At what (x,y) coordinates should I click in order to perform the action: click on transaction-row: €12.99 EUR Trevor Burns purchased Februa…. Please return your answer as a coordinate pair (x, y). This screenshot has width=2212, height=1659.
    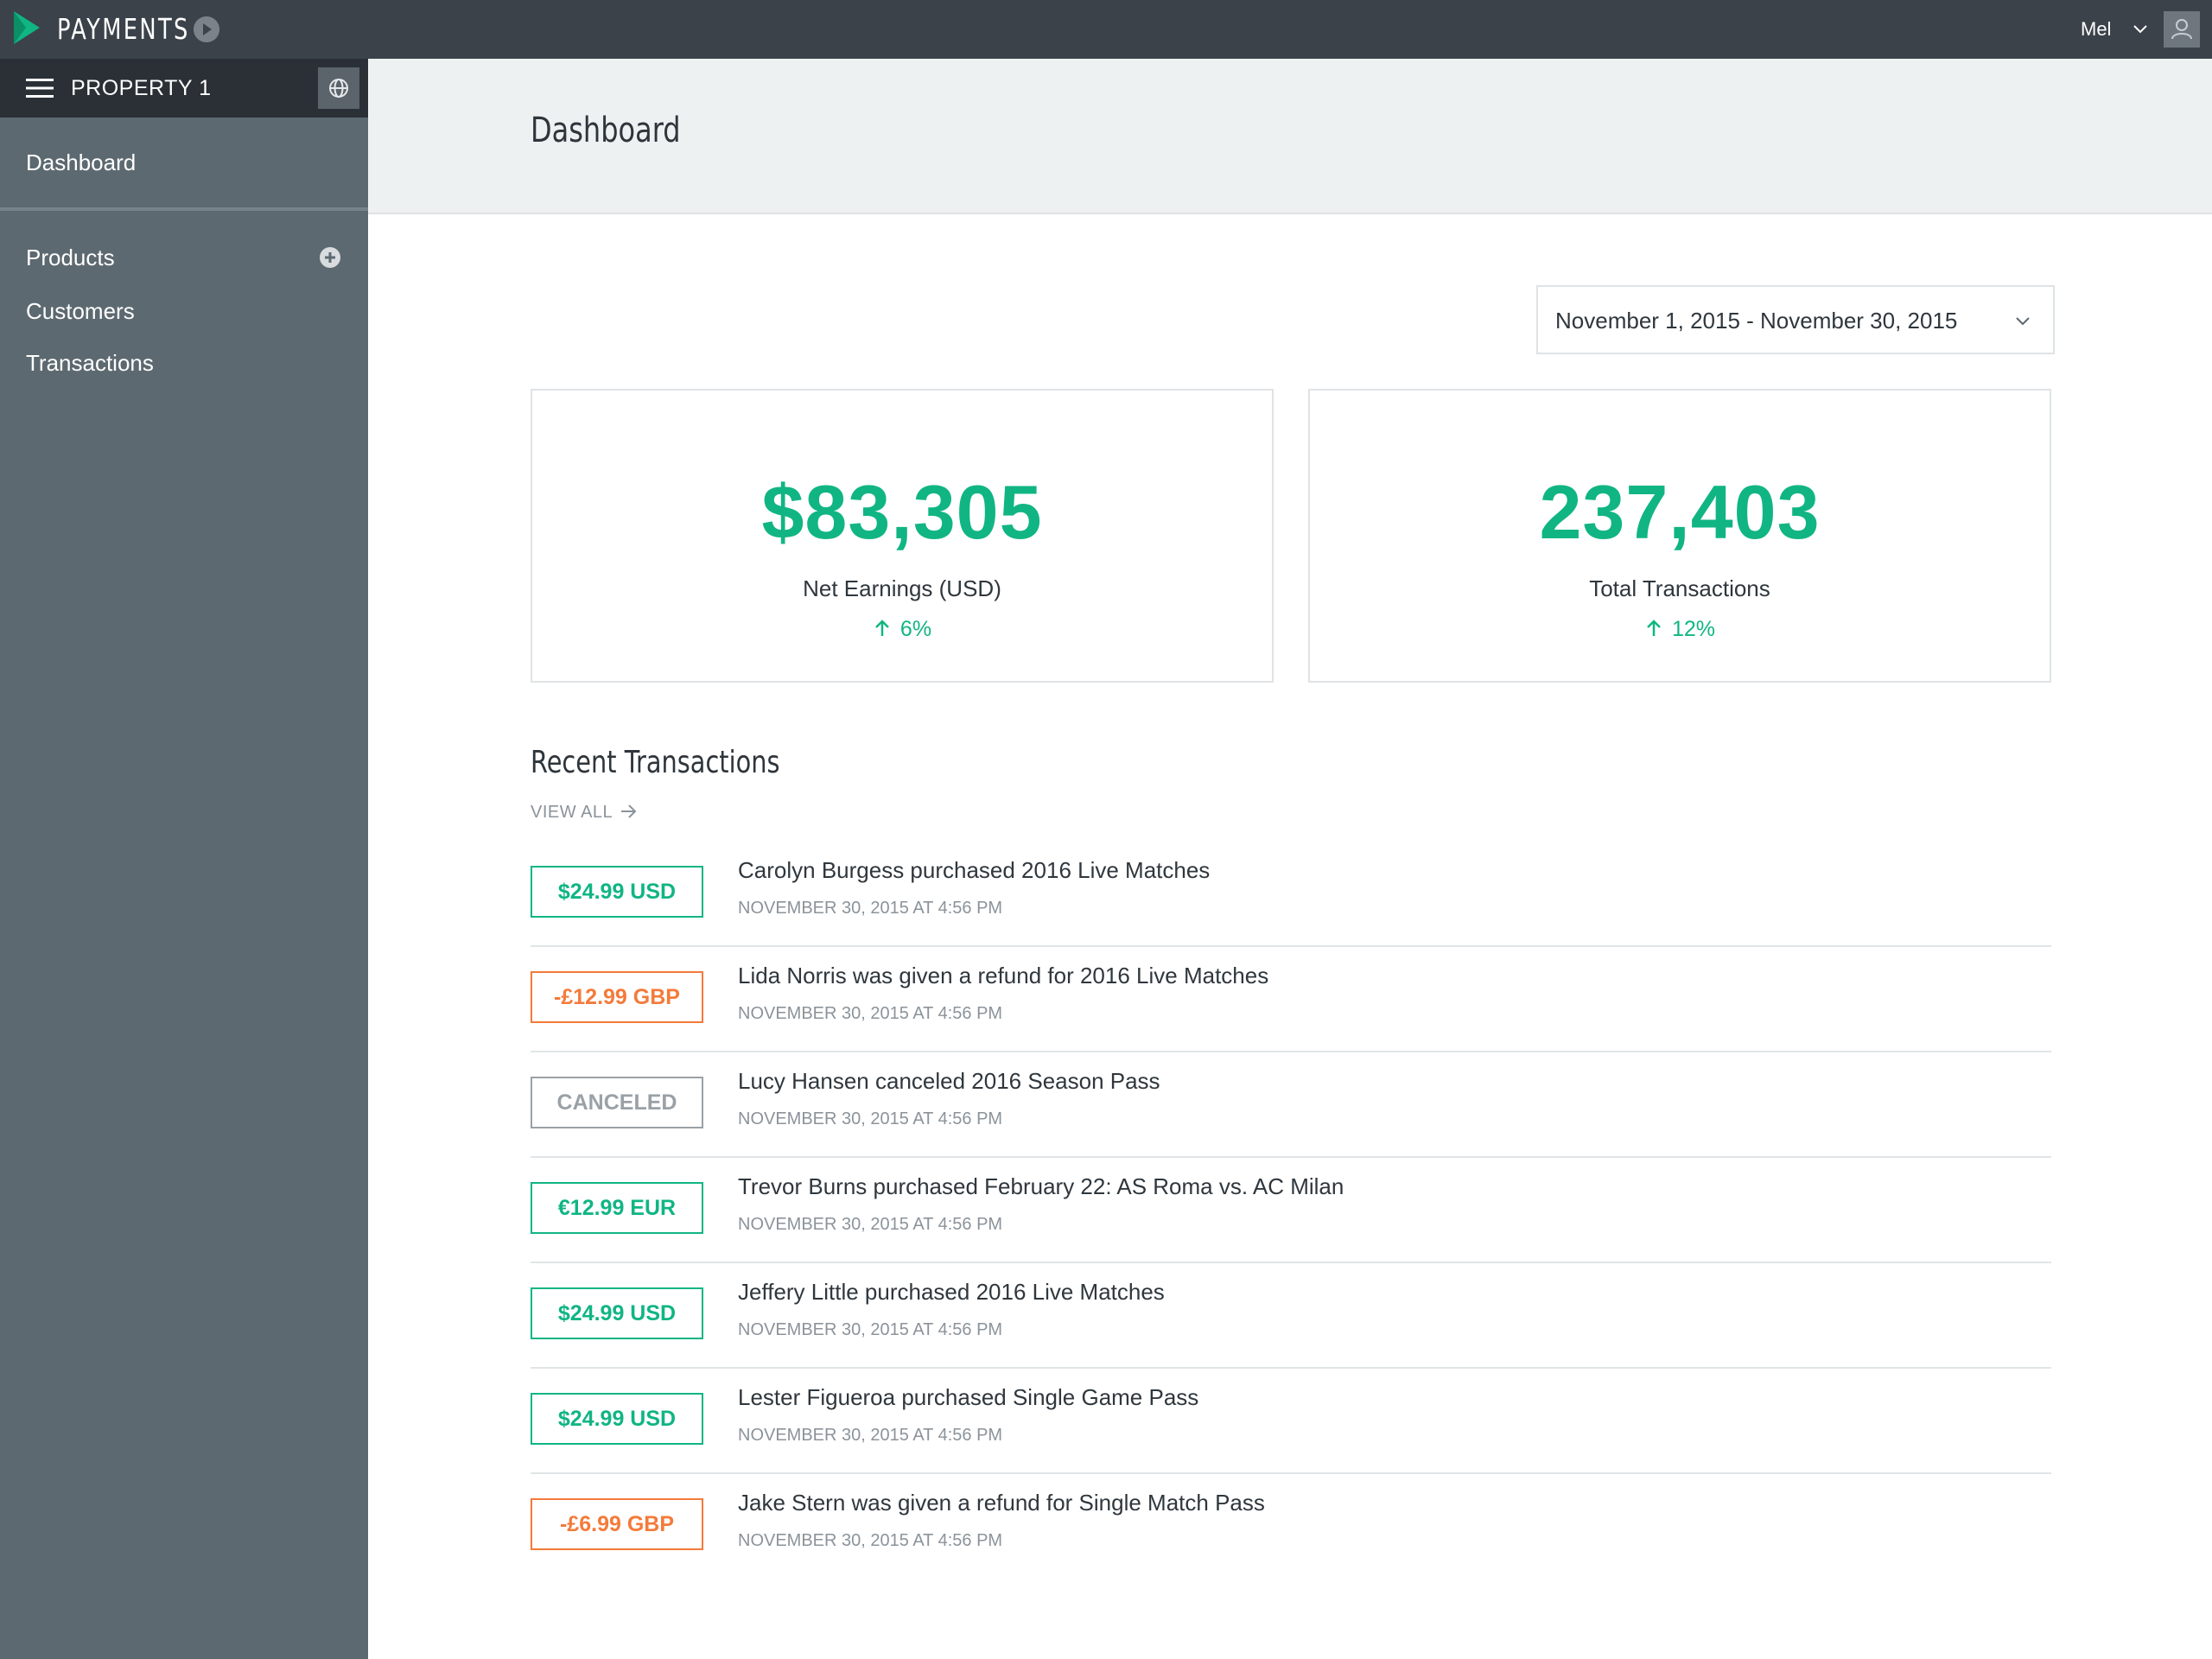
    Looking at the image, I should click on (1291, 1210).